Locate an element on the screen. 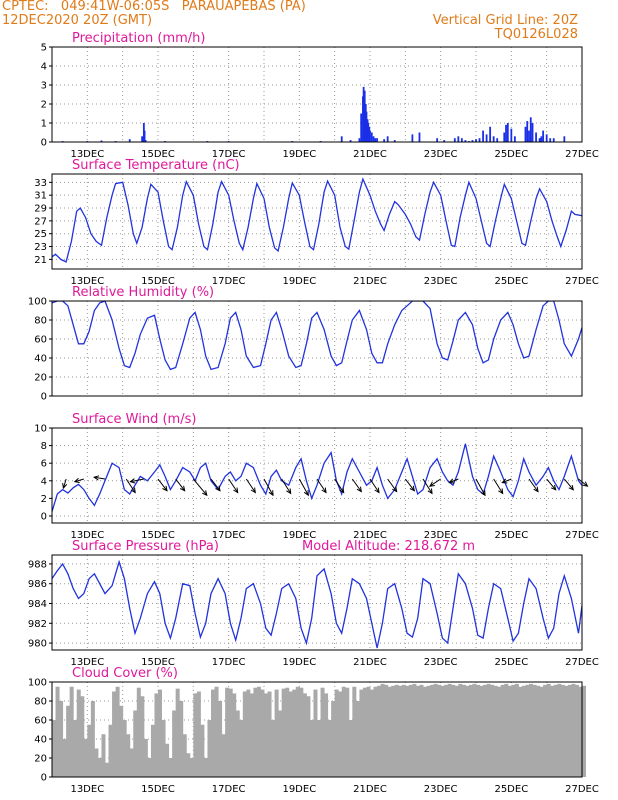 This screenshot has width=618, height=800. y-tick-label: 40 is located at coordinates (40, 740).